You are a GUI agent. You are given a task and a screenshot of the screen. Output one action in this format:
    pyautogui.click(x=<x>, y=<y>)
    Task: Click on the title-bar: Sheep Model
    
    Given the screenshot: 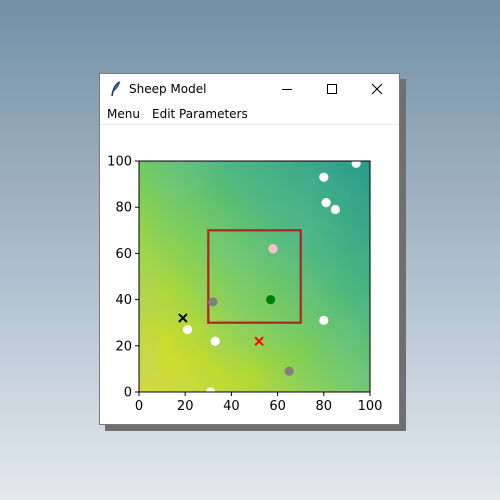 What is the action you would take?
    pyautogui.click(x=249, y=89)
    